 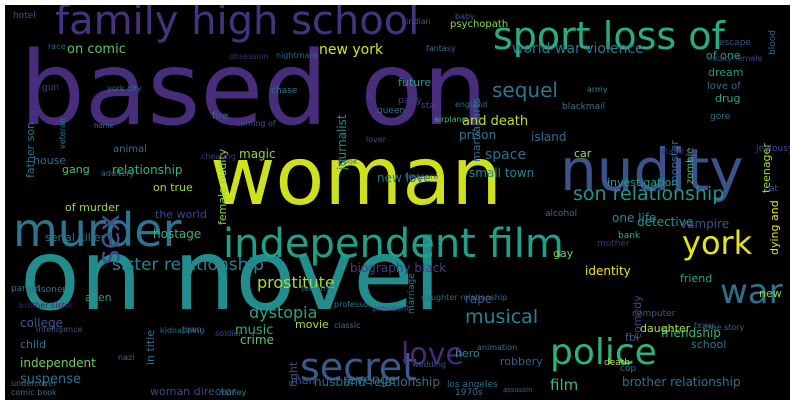 What do you see at coordinates (751, 292) in the screenshot?
I see `word-war: war` at bounding box center [751, 292].